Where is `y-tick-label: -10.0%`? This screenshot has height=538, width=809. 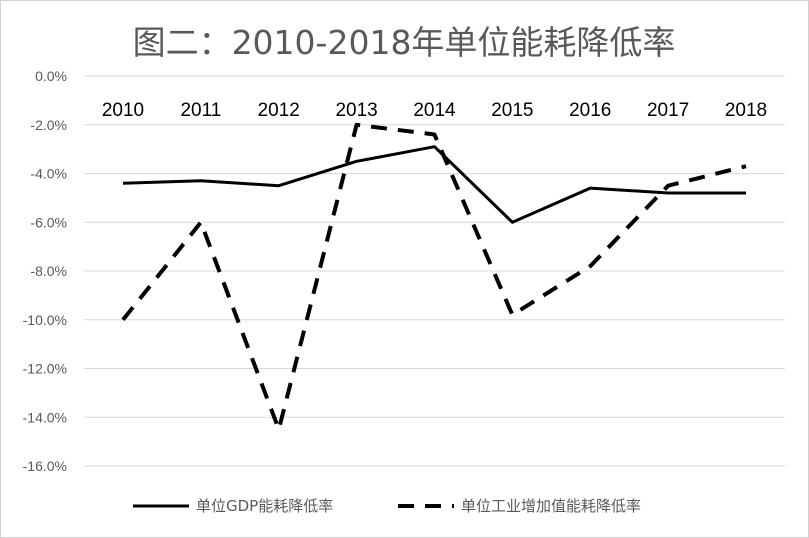 y-tick-label: -10.0% is located at coordinates (45, 320).